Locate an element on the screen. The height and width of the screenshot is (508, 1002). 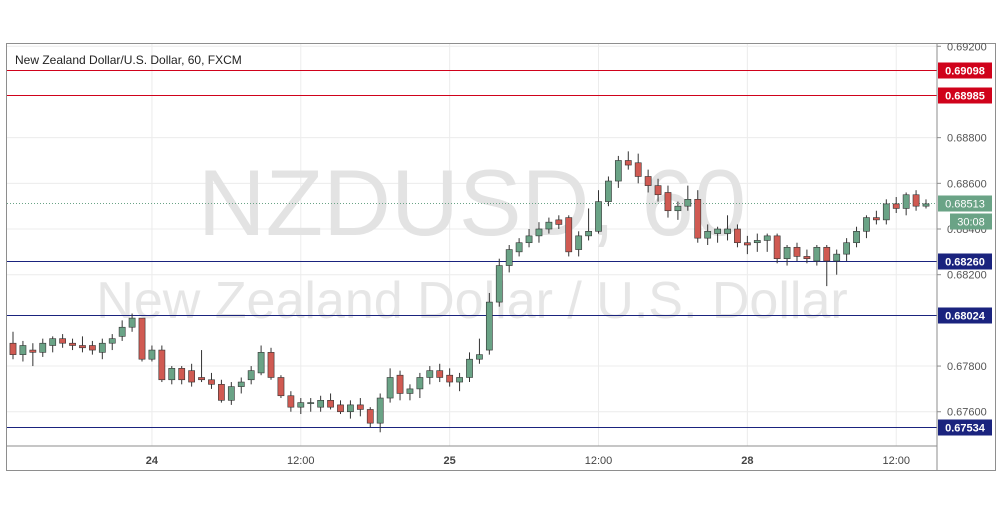
countdown-badge is located at coordinates (971, 221).